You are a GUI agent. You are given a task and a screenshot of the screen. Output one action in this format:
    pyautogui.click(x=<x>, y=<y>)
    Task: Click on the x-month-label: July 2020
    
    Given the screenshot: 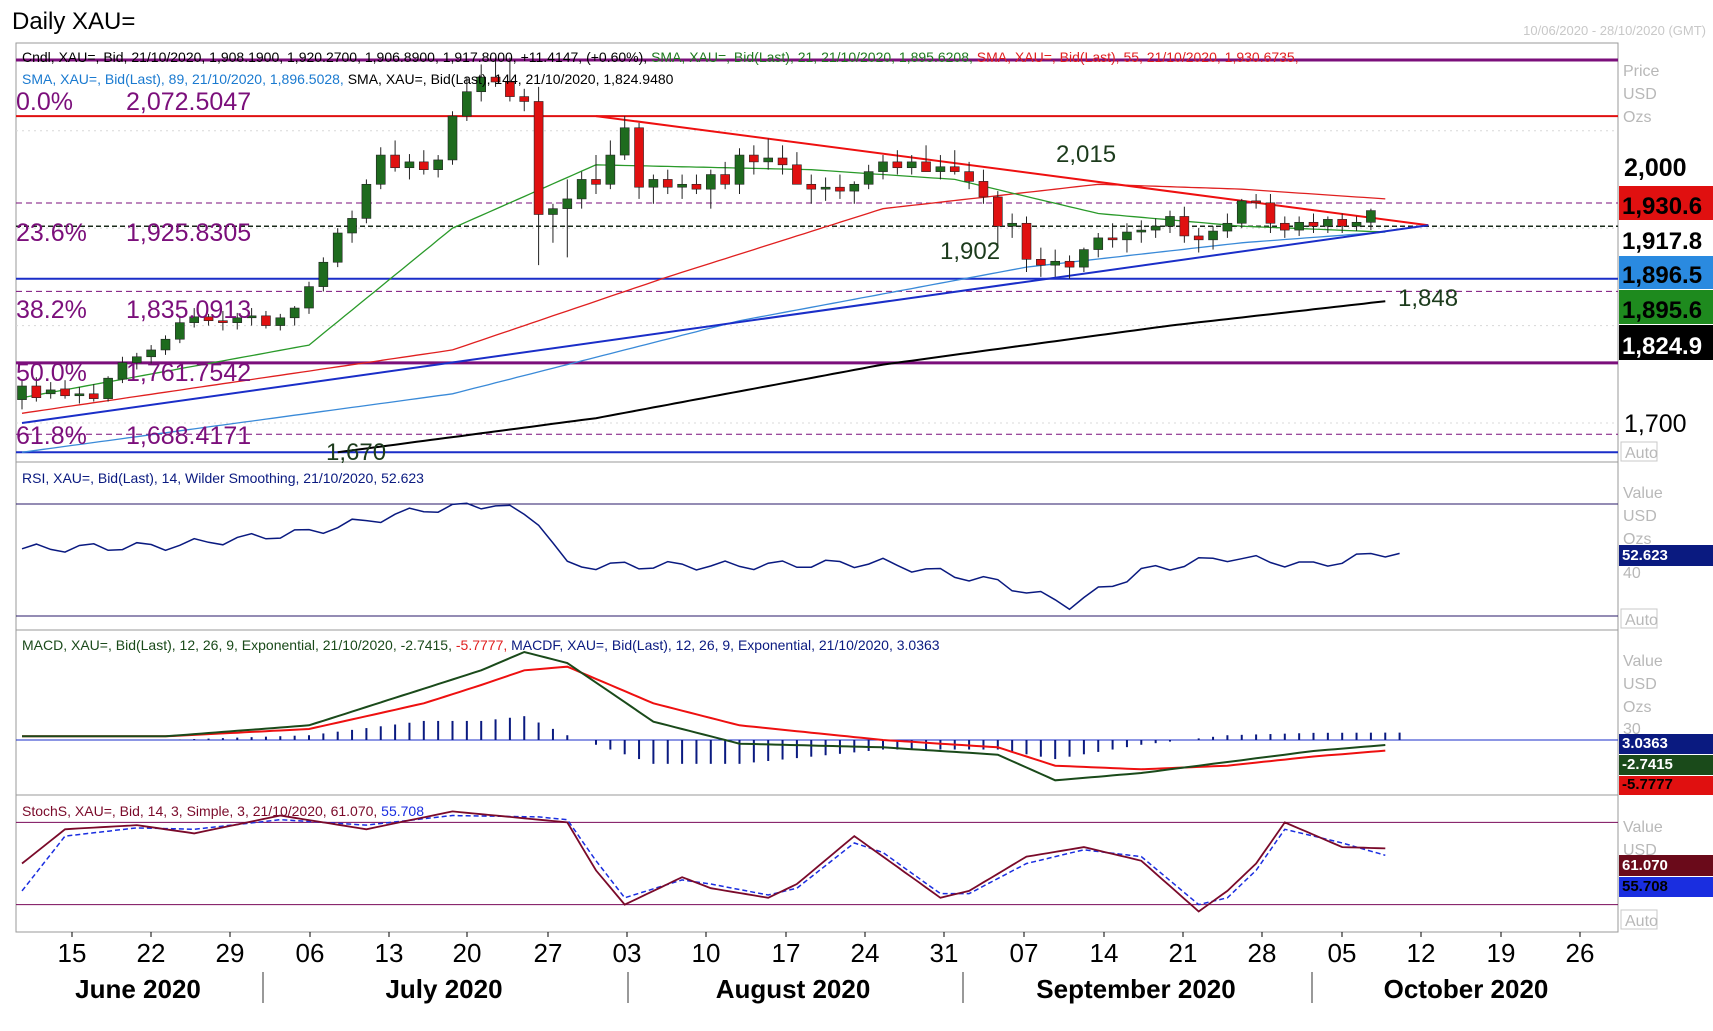 What is the action you would take?
    pyautogui.click(x=443, y=989)
    